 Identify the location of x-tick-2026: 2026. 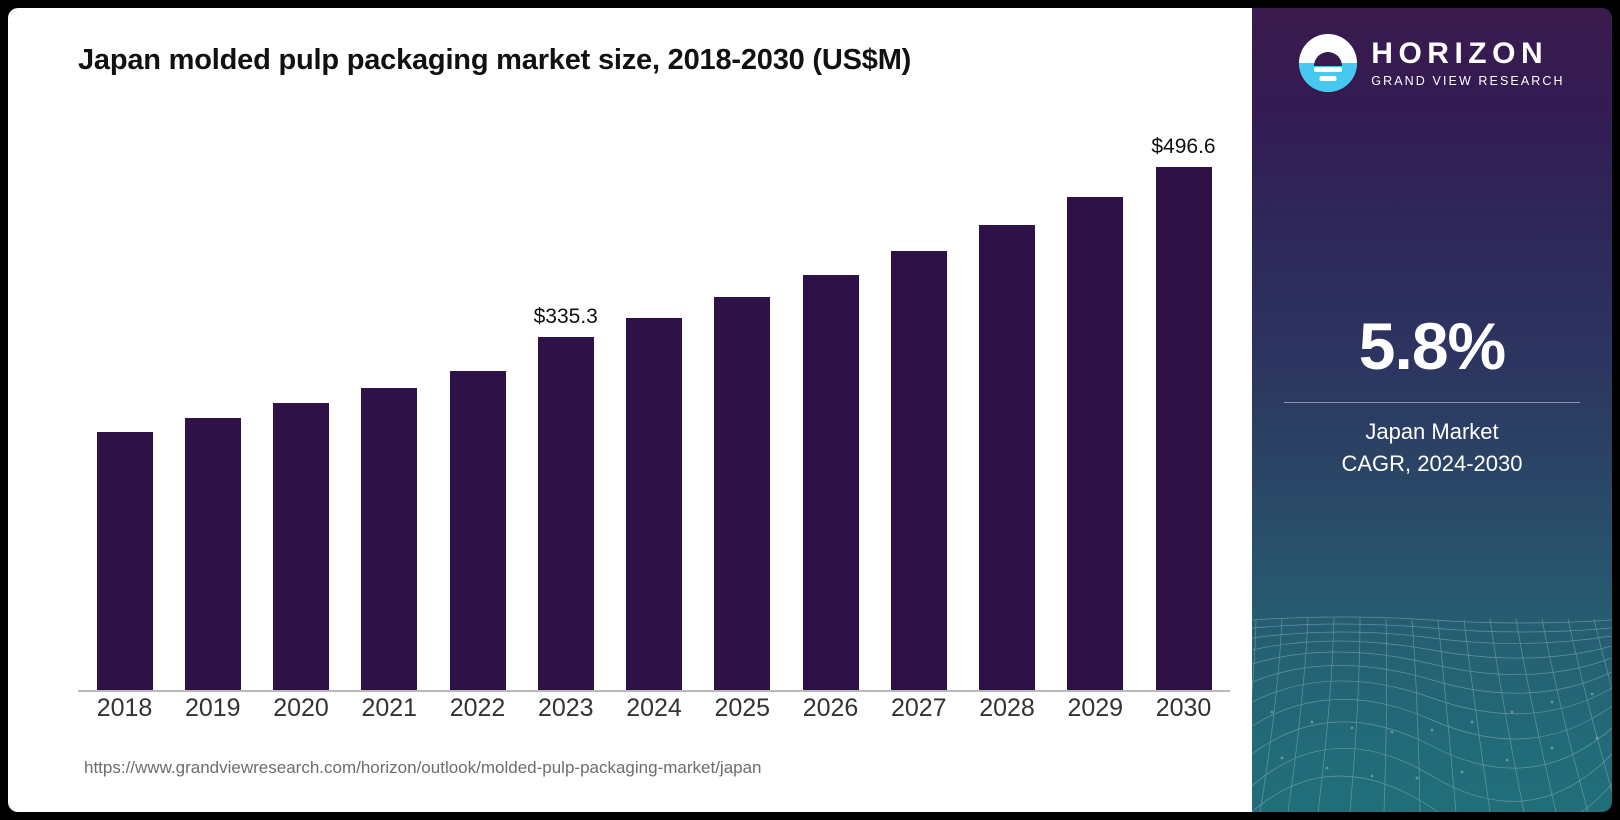
(830, 708).